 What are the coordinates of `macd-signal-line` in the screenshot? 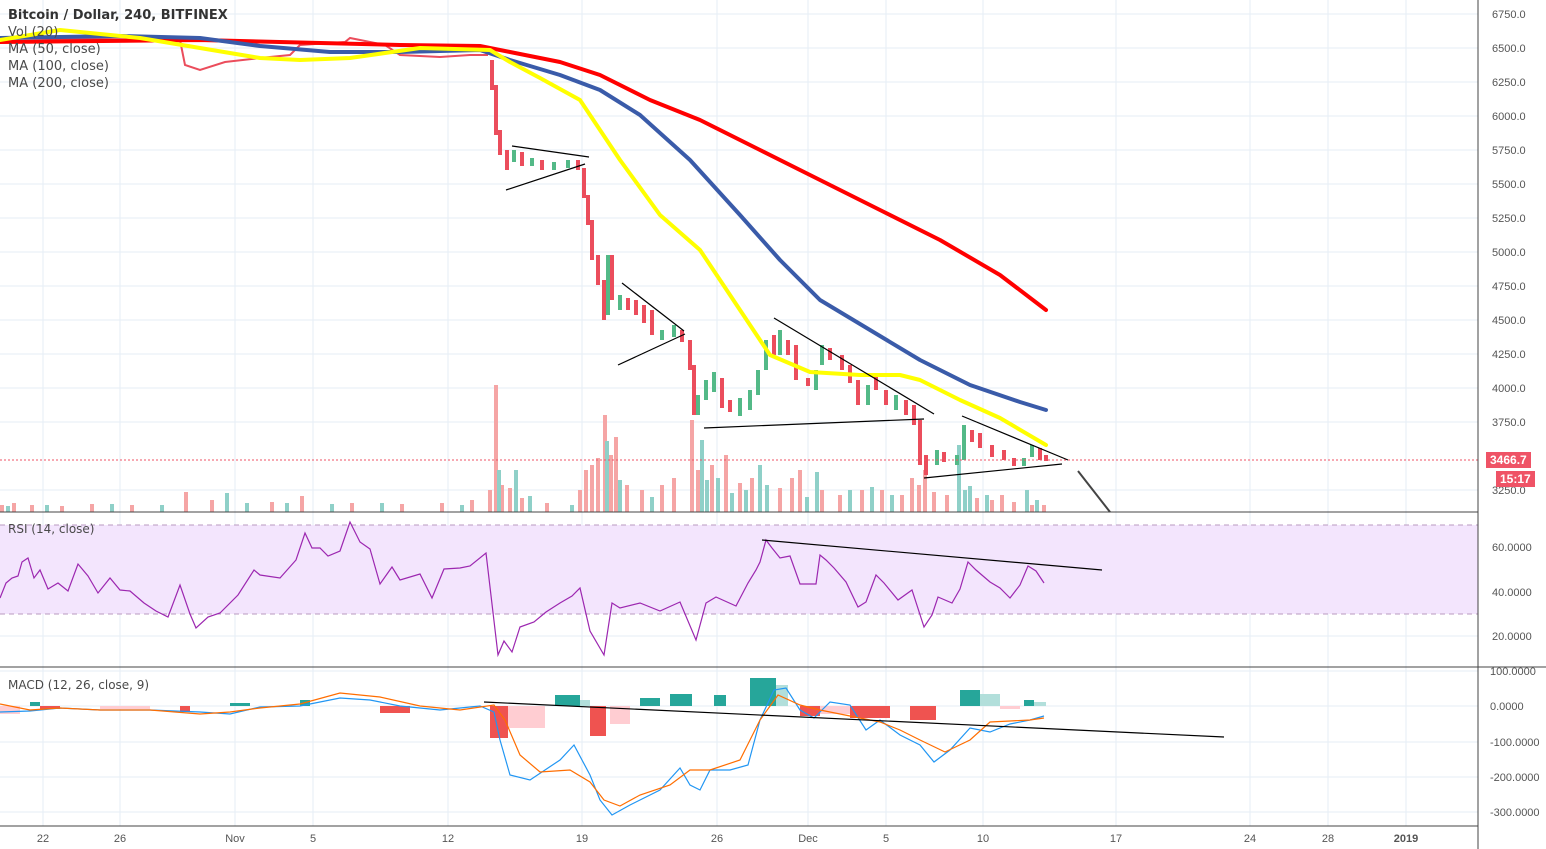 It's located at (522, 749).